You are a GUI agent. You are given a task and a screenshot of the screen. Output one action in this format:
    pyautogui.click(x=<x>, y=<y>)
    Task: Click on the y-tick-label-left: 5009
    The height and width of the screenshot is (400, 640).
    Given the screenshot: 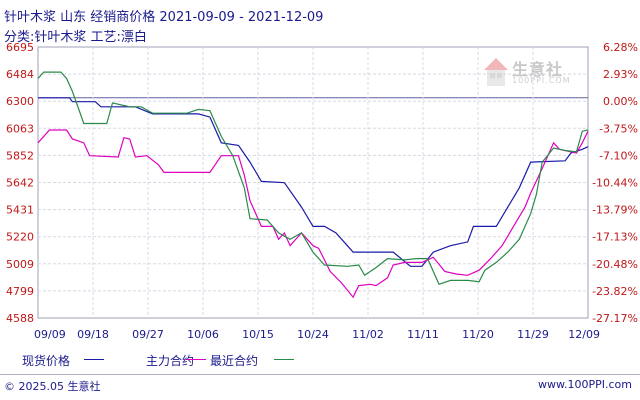 What is the action you would take?
    pyautogui.click(x=20, y=264)
    